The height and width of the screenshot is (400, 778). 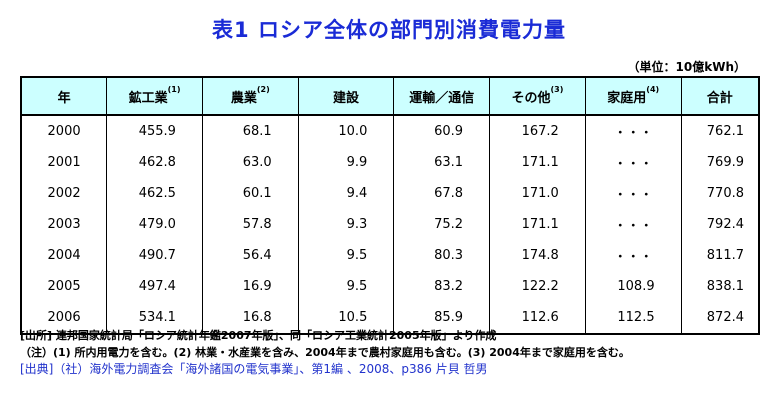 I want to click on value-cell: 174.8, so click(x=537, y=255).